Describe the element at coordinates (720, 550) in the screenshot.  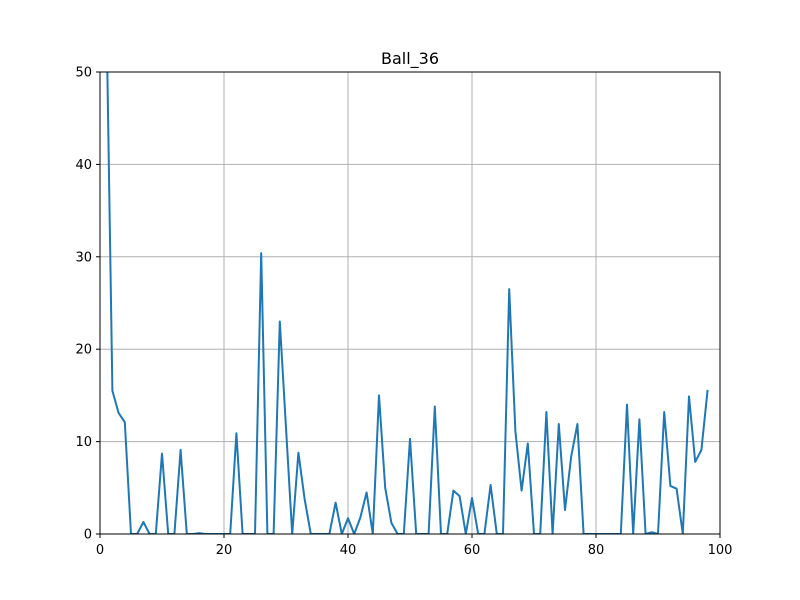
I see `x-tick-label: 100` at that location.